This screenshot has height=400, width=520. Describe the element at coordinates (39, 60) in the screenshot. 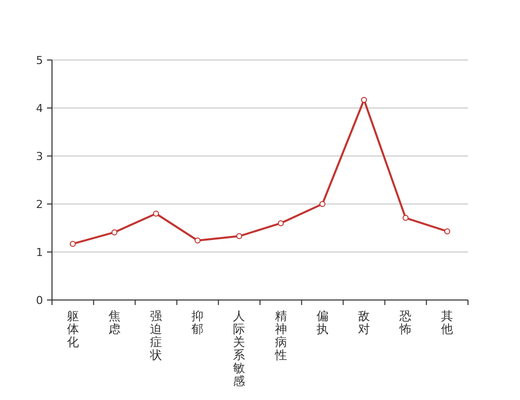

I see `y-tick-label: 5` at that location.